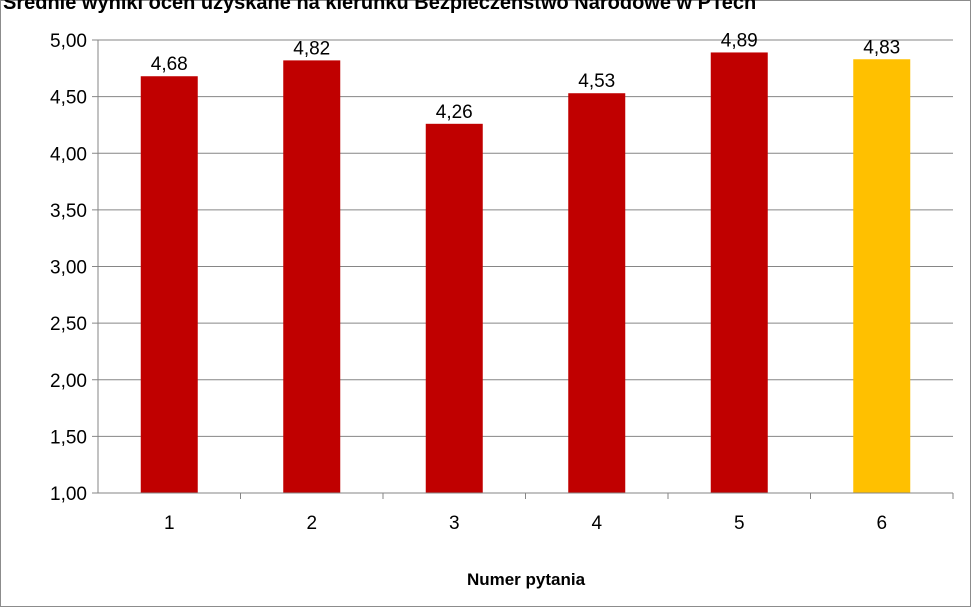 This screenshot has width=971, height=607. I want to click on data-label: 4,83, so click(881, 47).